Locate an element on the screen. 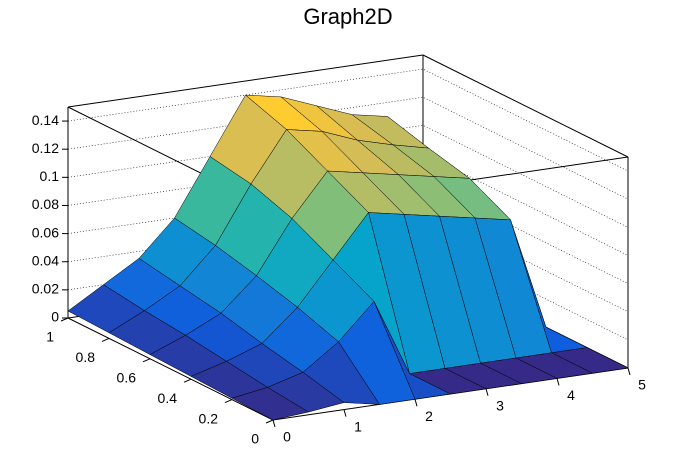 Image resolution: width=696 pixels, height=472 pixels. z-tick-label: 0.1 is located at coordinates (50, 176).